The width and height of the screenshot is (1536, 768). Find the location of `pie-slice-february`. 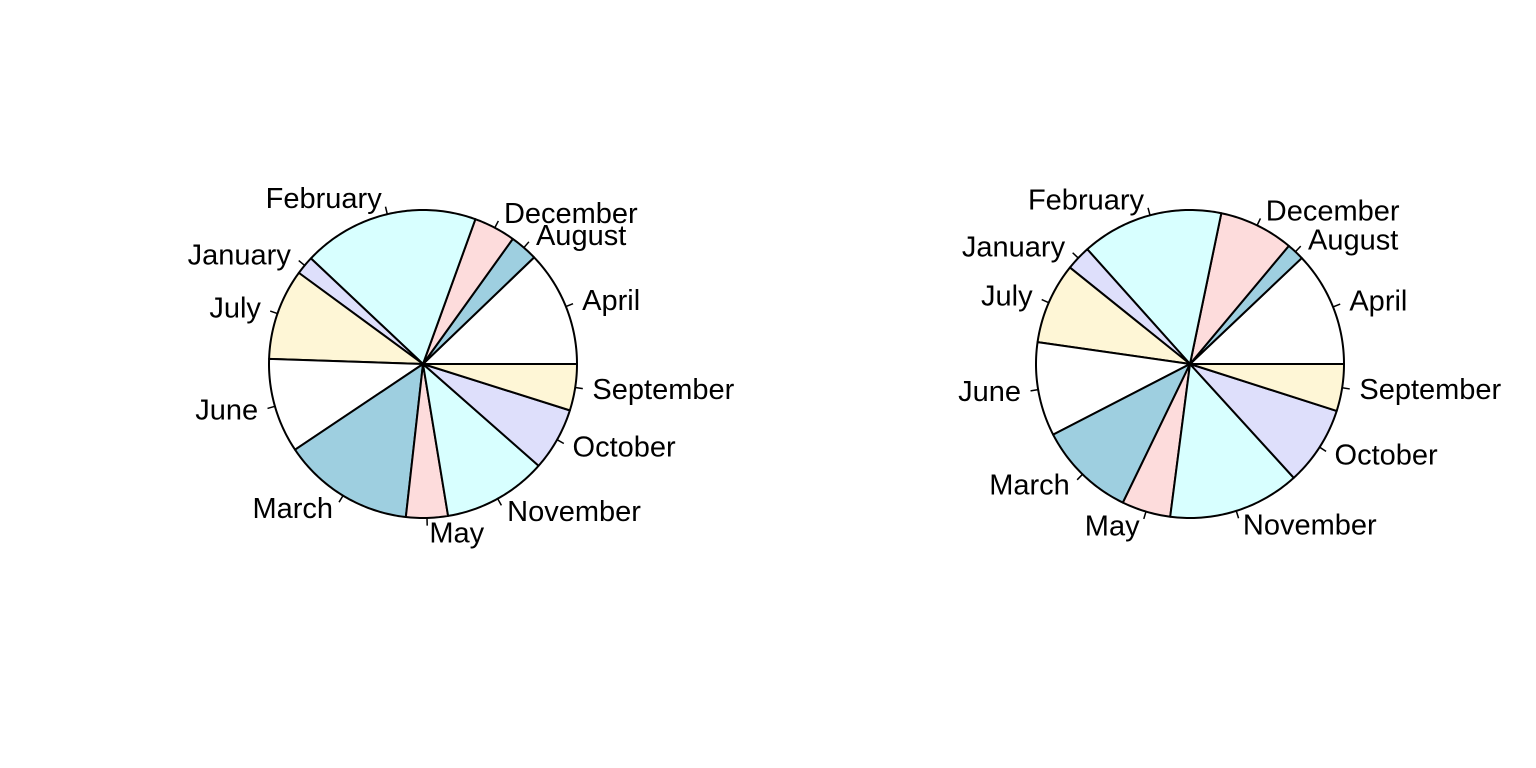

pie-slice-february is located at coordinates (393, 287).